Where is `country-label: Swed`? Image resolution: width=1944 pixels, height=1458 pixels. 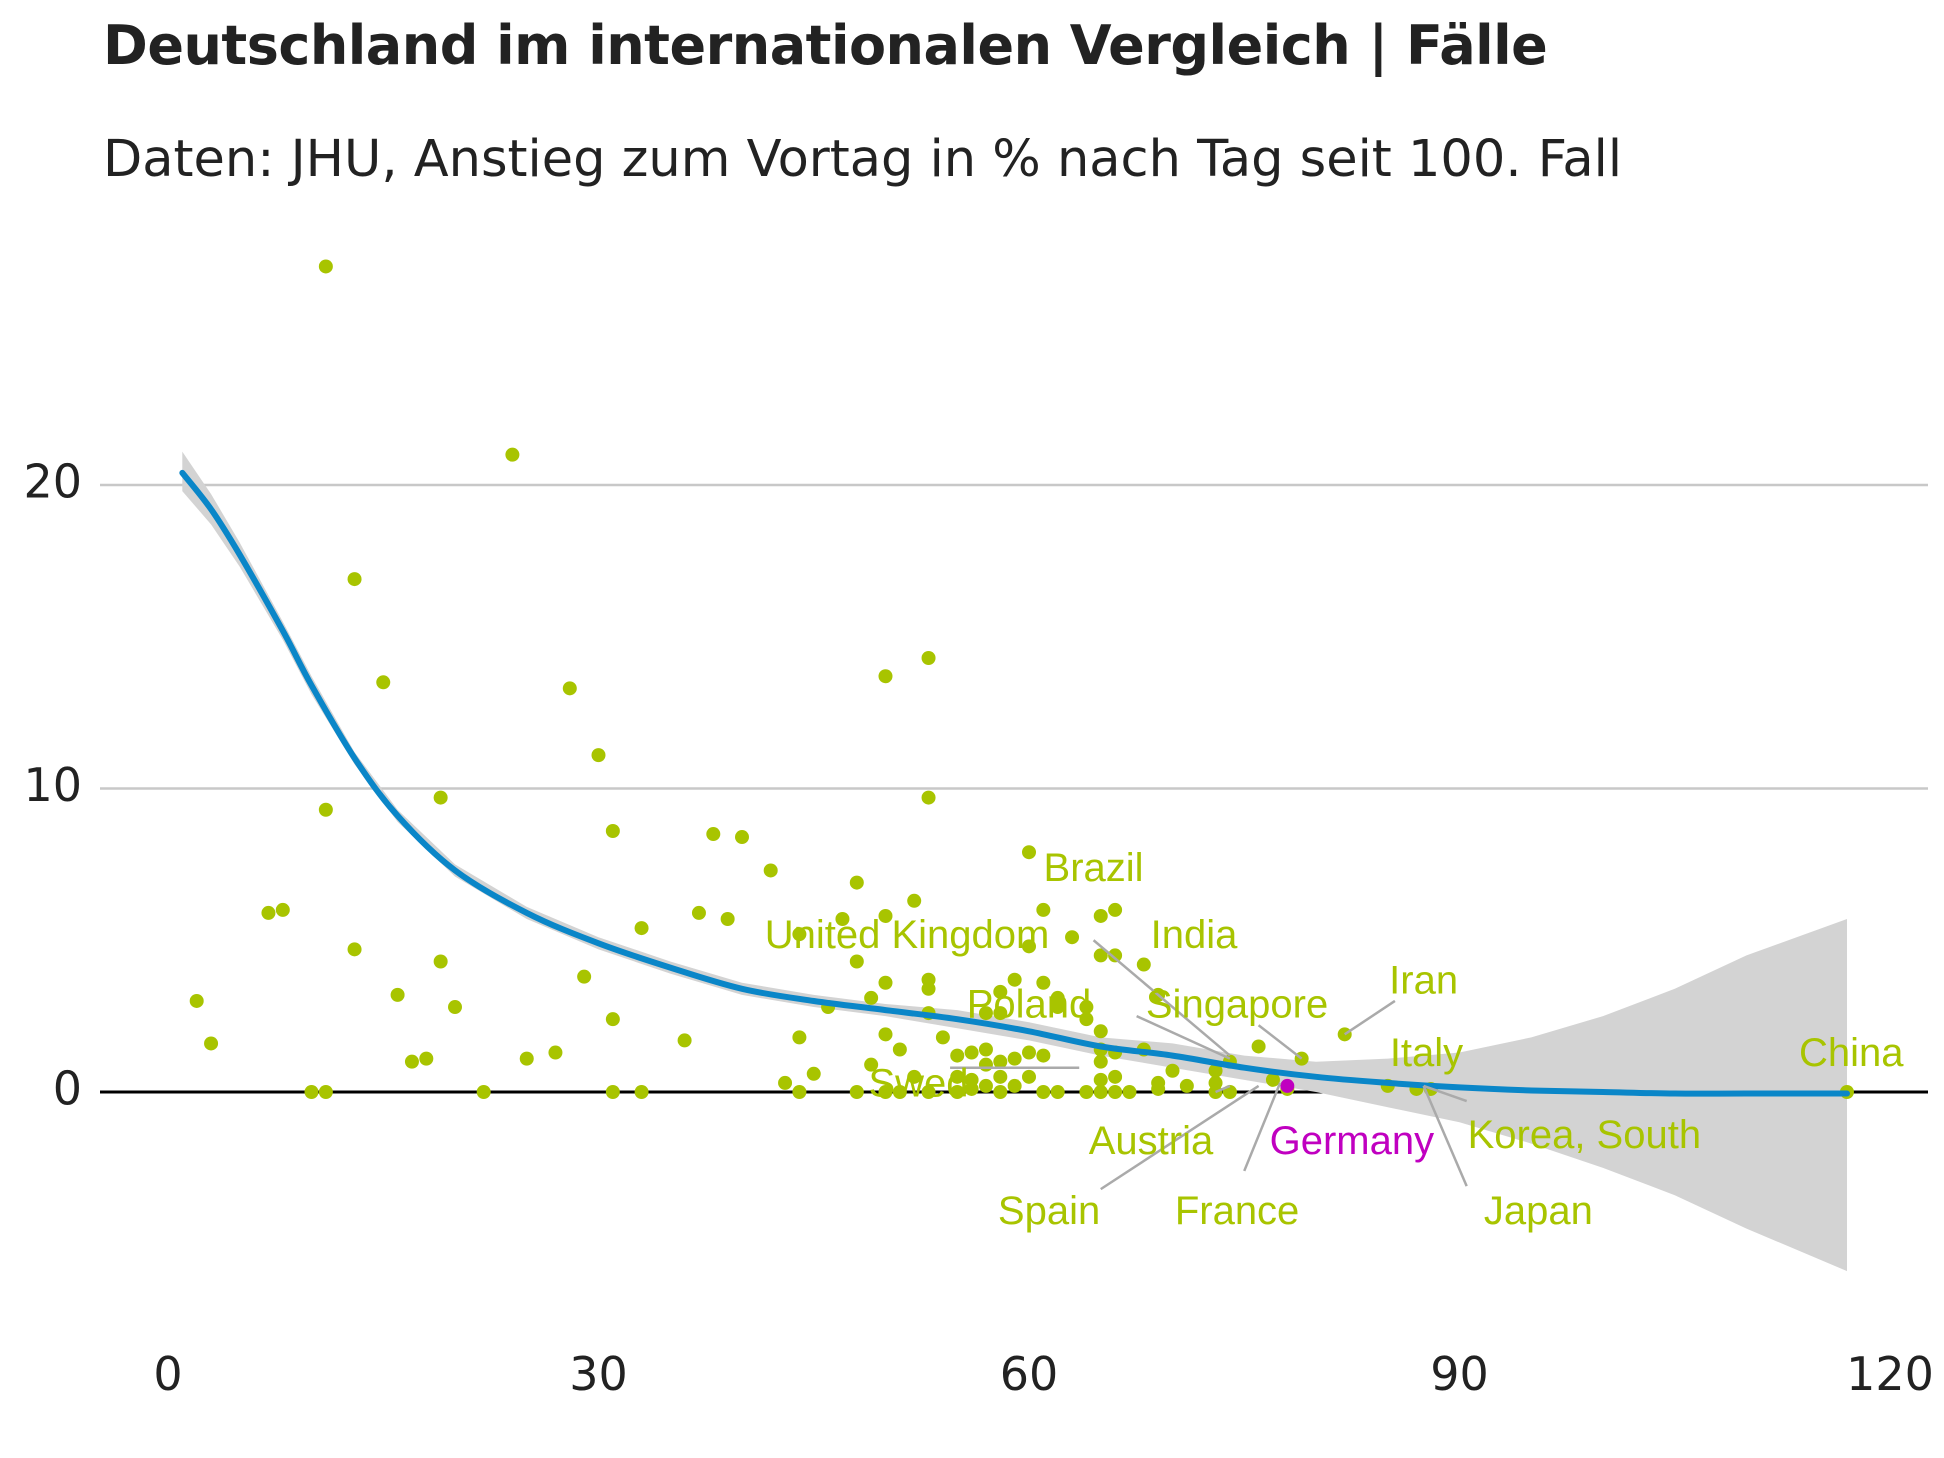
country-label: Swed is located at coordinates (918, 1083).